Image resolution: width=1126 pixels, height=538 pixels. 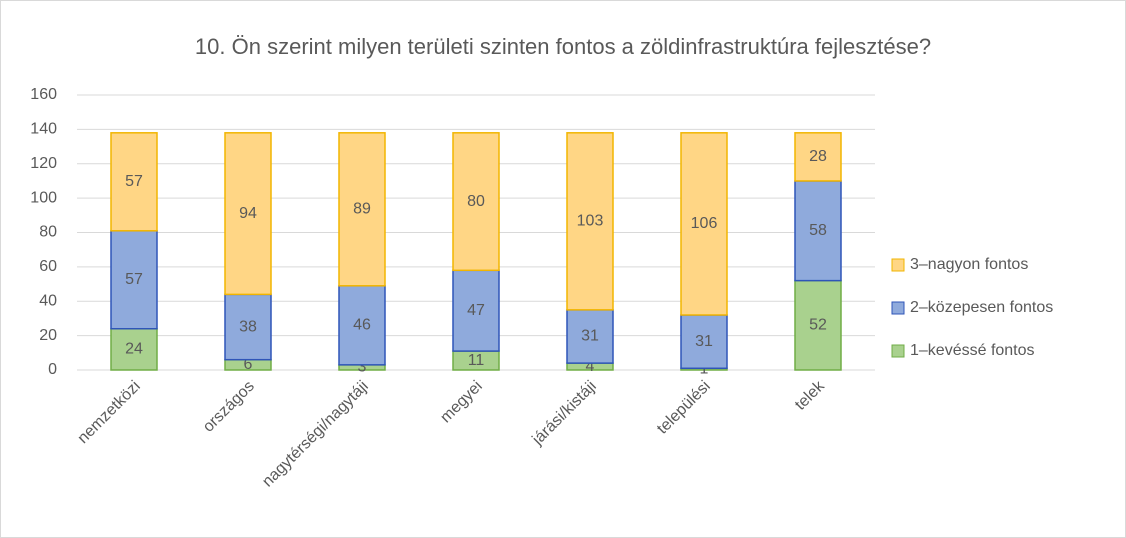 I want to click on data-label: 94, so click(x=248, y=213).